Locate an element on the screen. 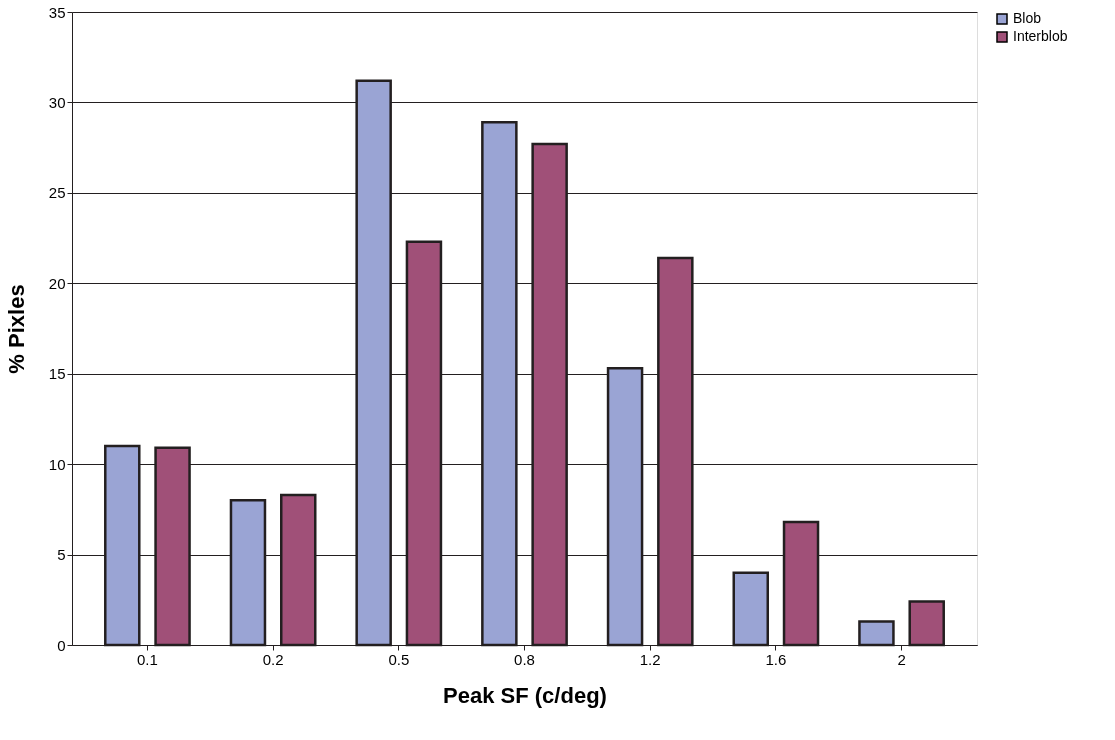 The height and width of the screenshot is (740, 1115). x-axis-title: Peak SF (c/deg) is located at coordinates (525, 695).